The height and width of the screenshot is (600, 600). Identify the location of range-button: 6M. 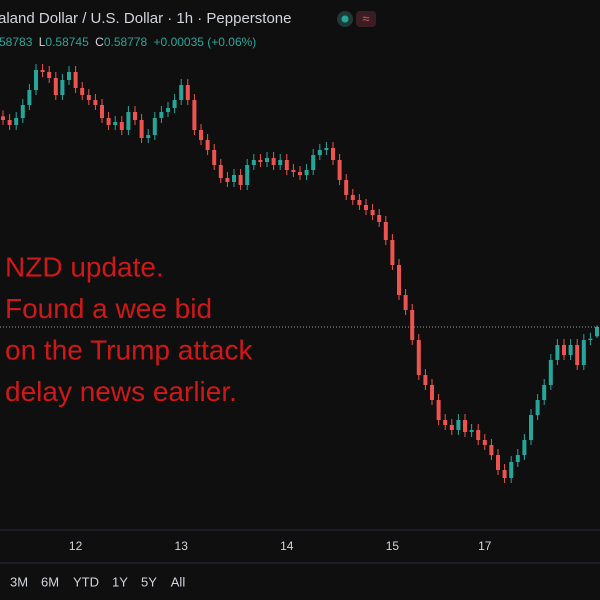
(50, 581).